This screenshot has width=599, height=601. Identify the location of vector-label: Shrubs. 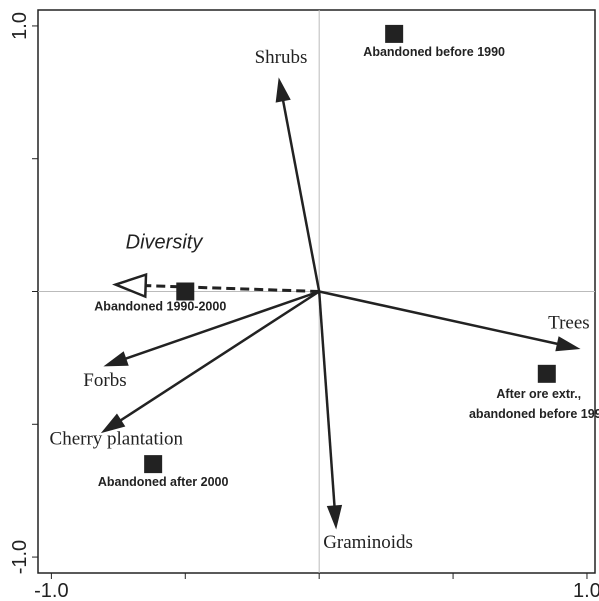
(281, 57).